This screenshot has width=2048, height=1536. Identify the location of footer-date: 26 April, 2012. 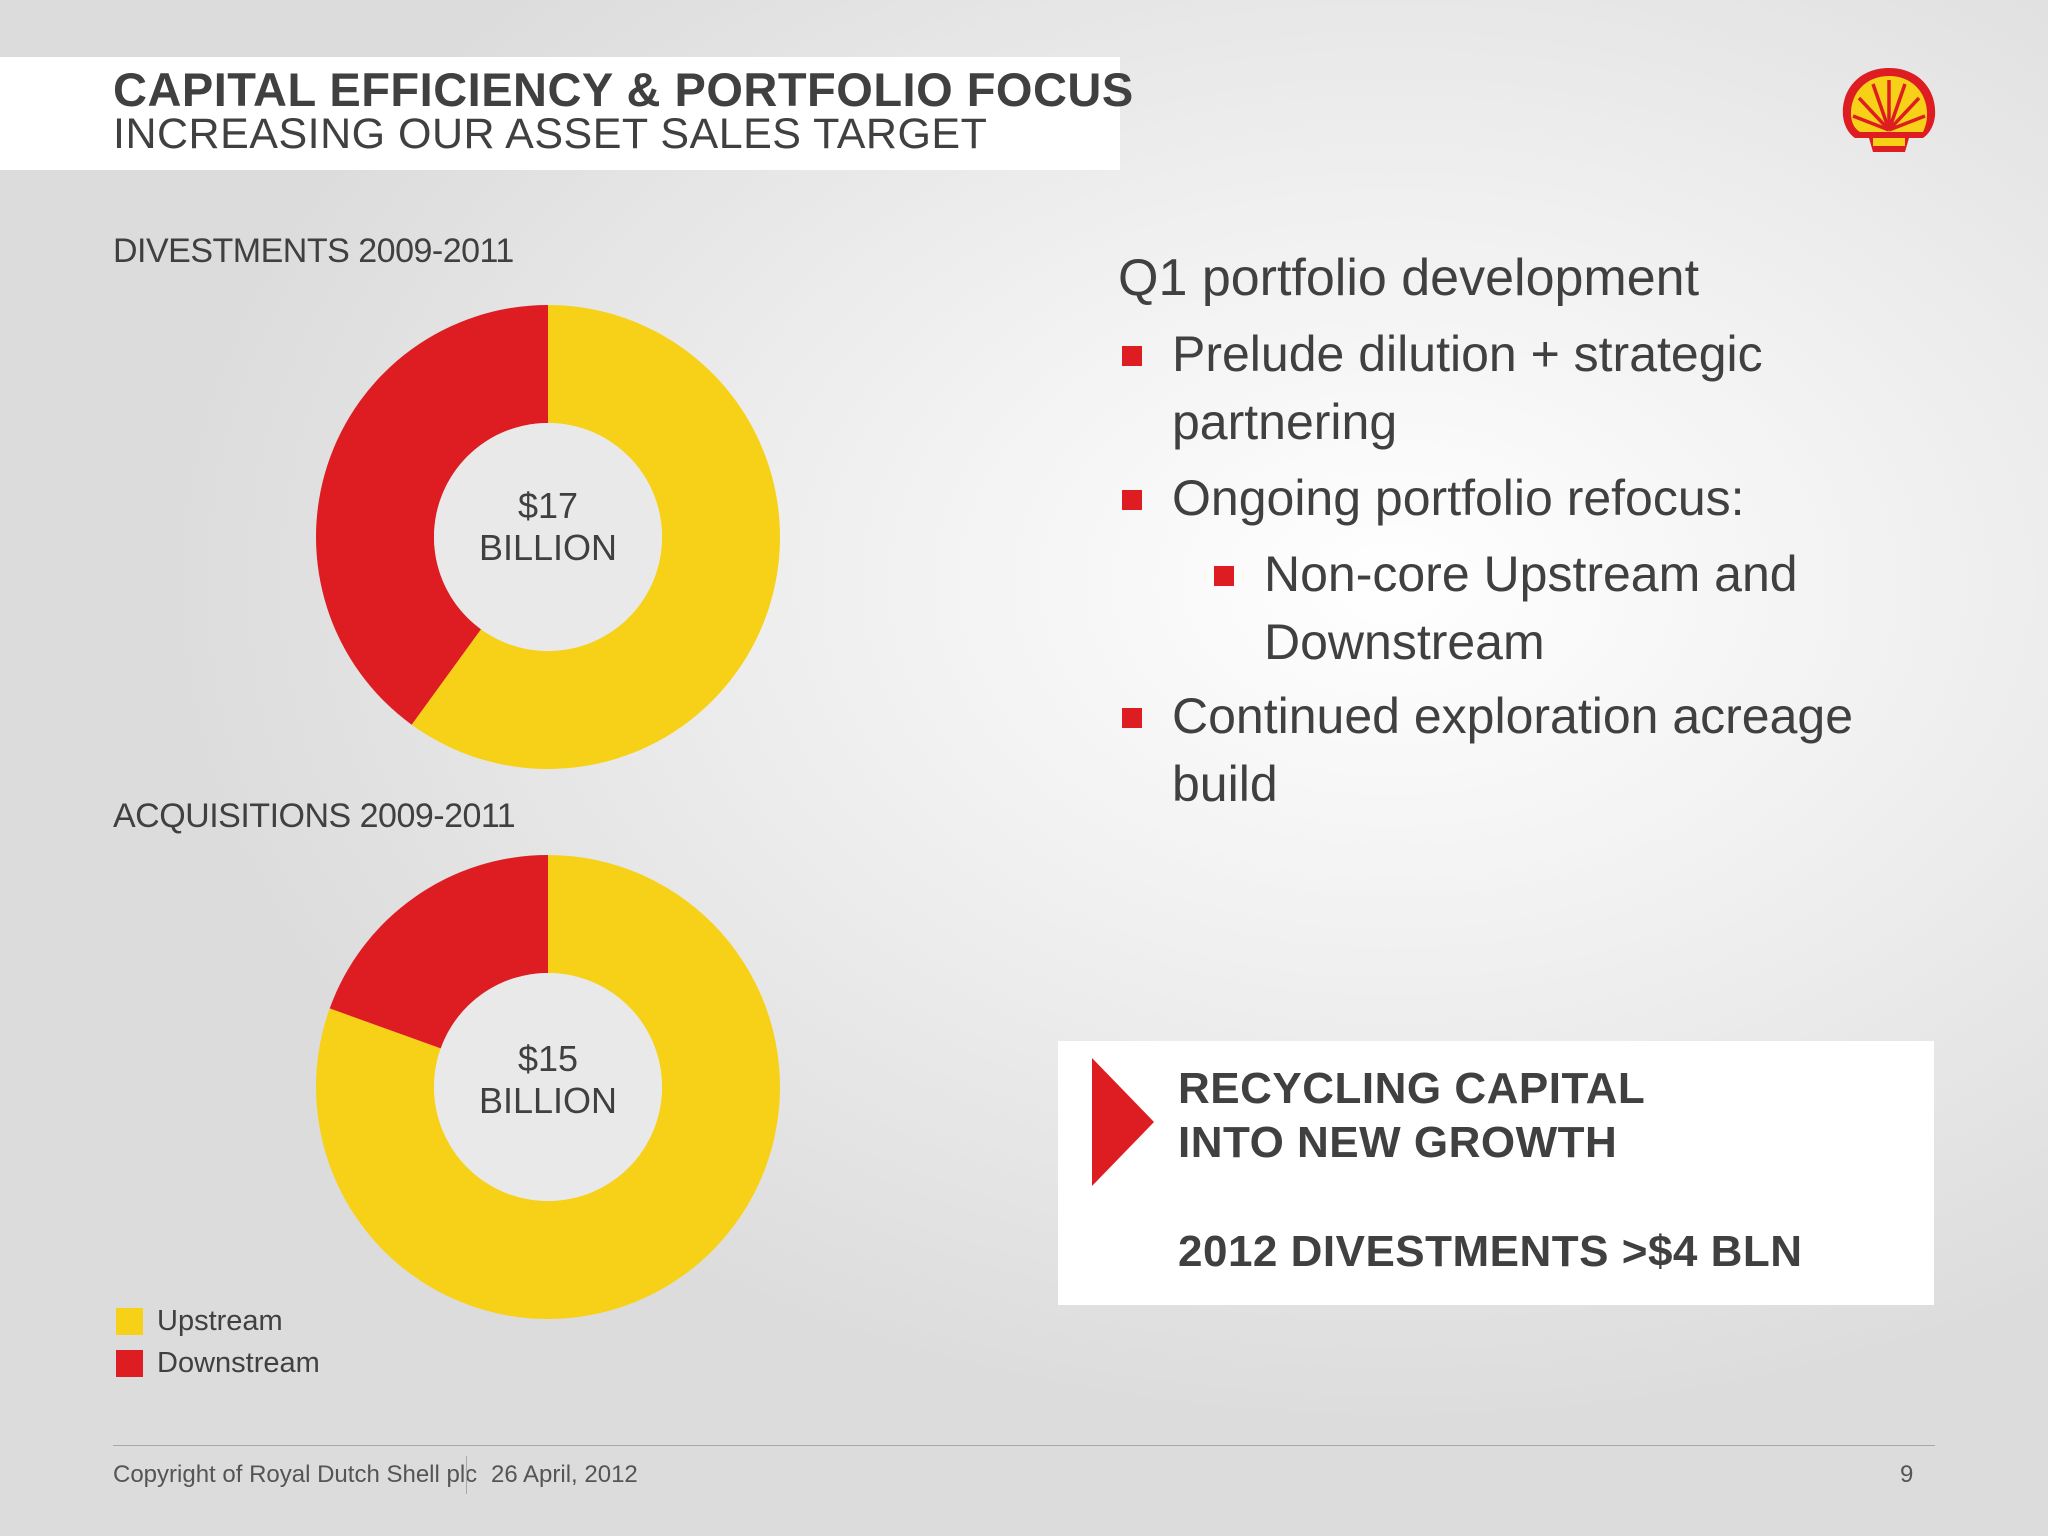
(564, 1474).